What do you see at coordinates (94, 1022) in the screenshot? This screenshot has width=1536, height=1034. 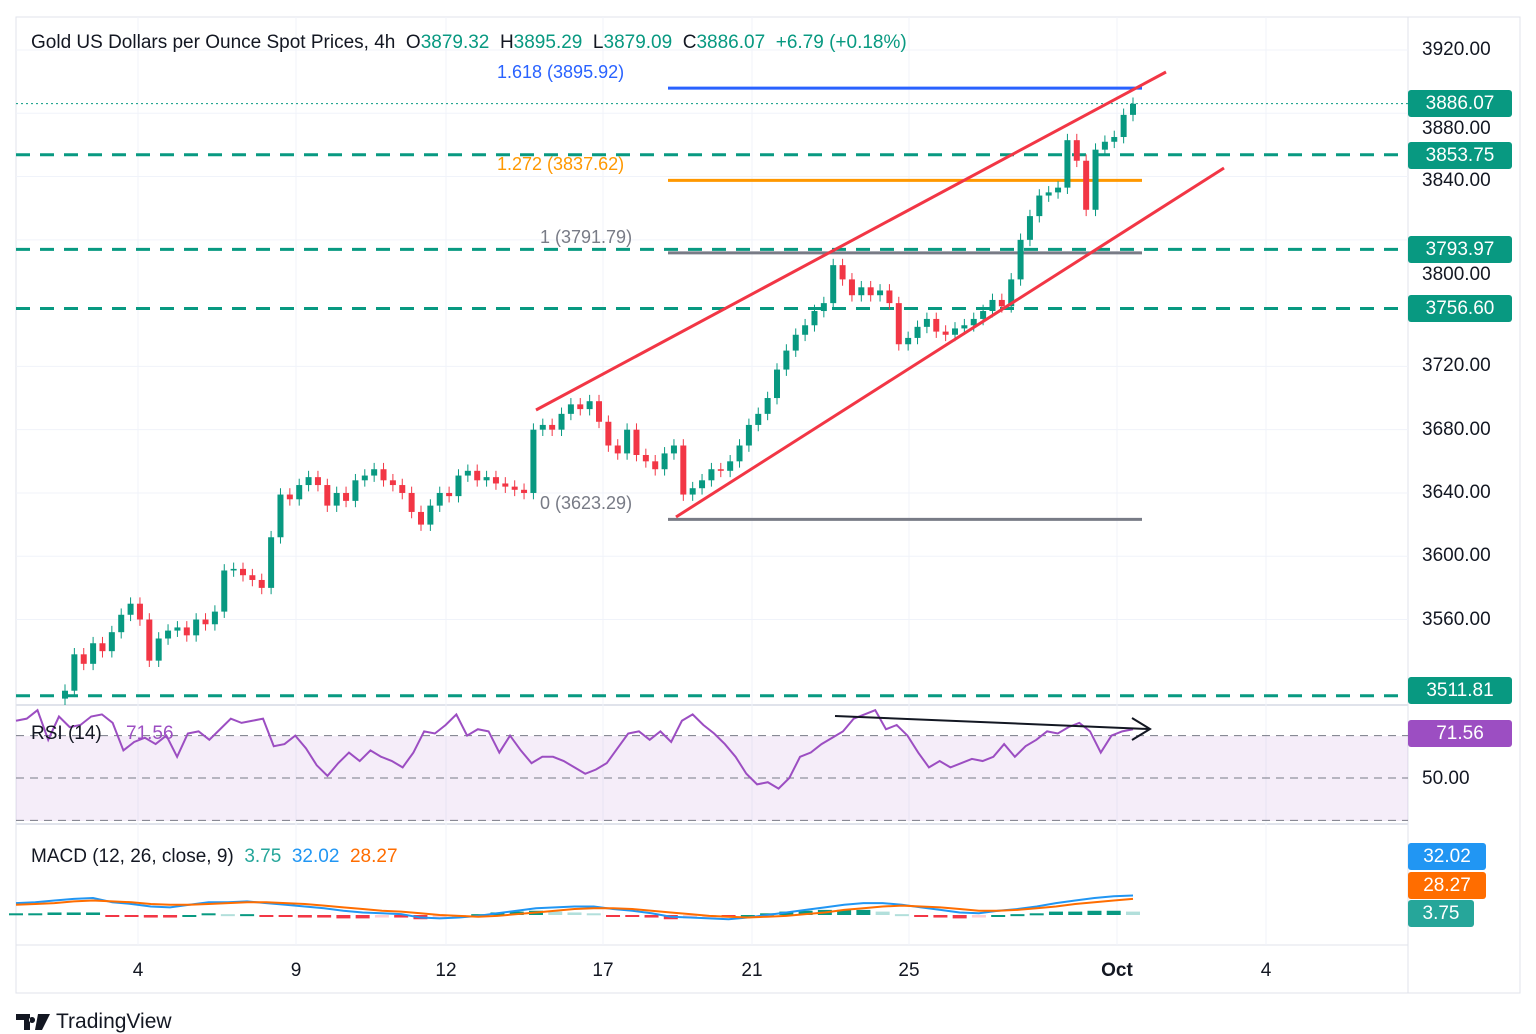 I see `tradingview-logo: TradingView` at bounding box center [94, 1022].